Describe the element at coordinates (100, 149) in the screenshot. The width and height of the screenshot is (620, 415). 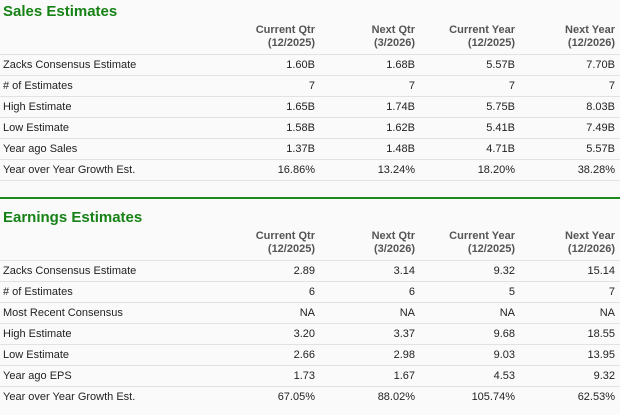
I see `row-label: Year ago Sales` at that location.